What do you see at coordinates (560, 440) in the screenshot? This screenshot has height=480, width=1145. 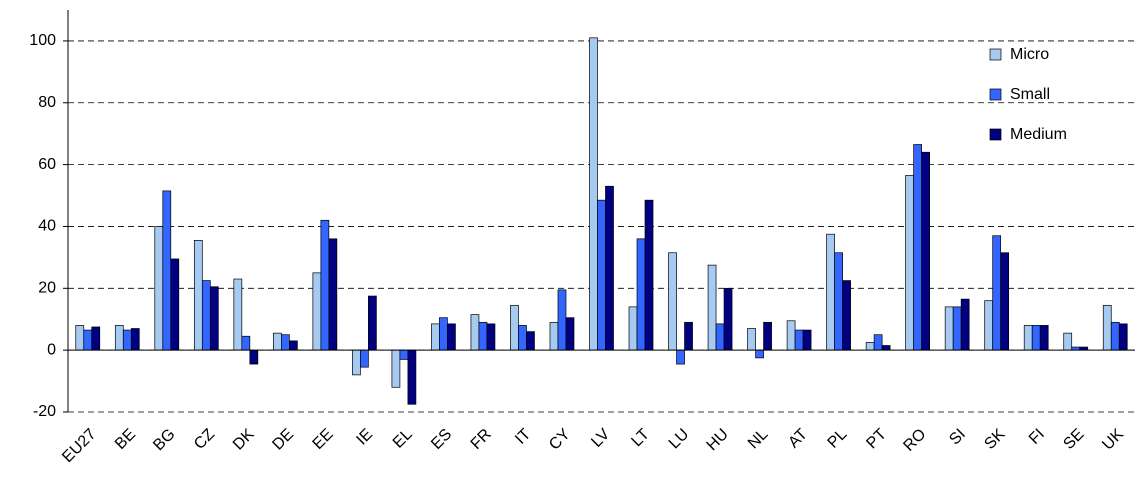 I see `x-tick-label: CY` at bounding box center [560, 440].